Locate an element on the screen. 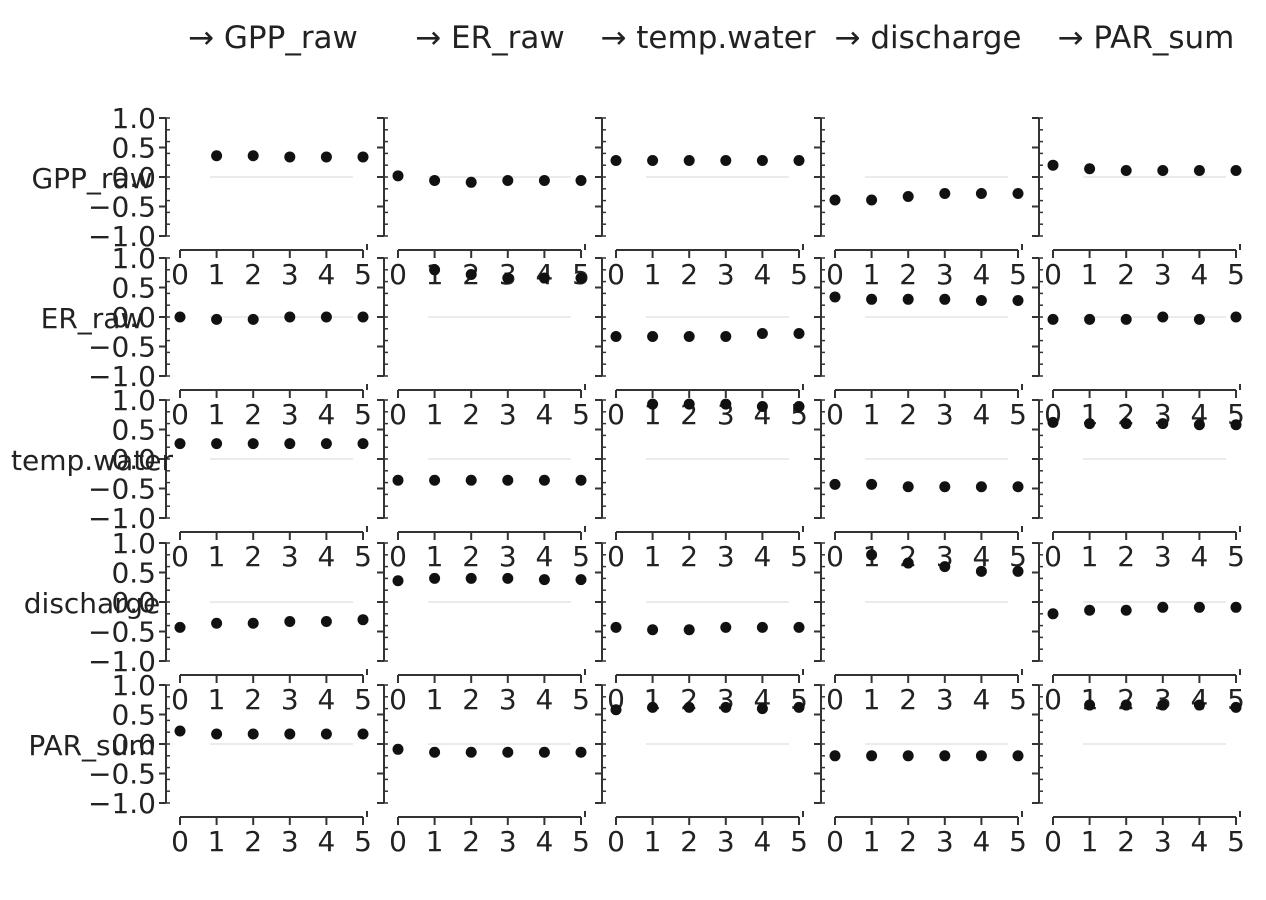  column-title-gpp: → GPP_raw is located at coordinates (273, 38).